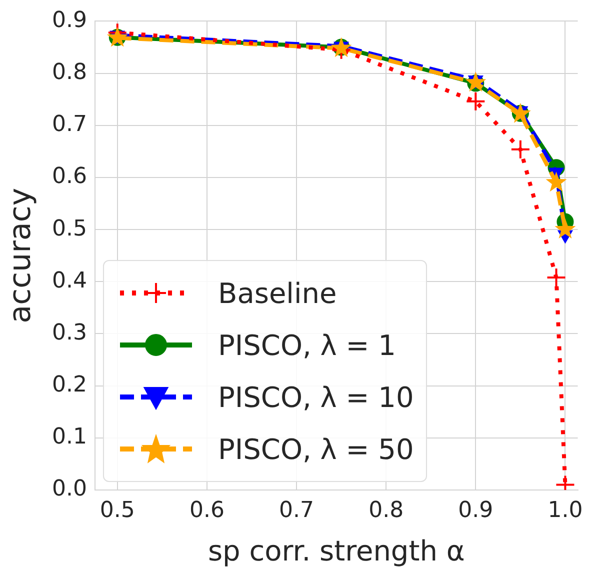  Describe the element at coordinates (69, 333) in the screenshot. I see `y-tick-label: 0.3` at that location.